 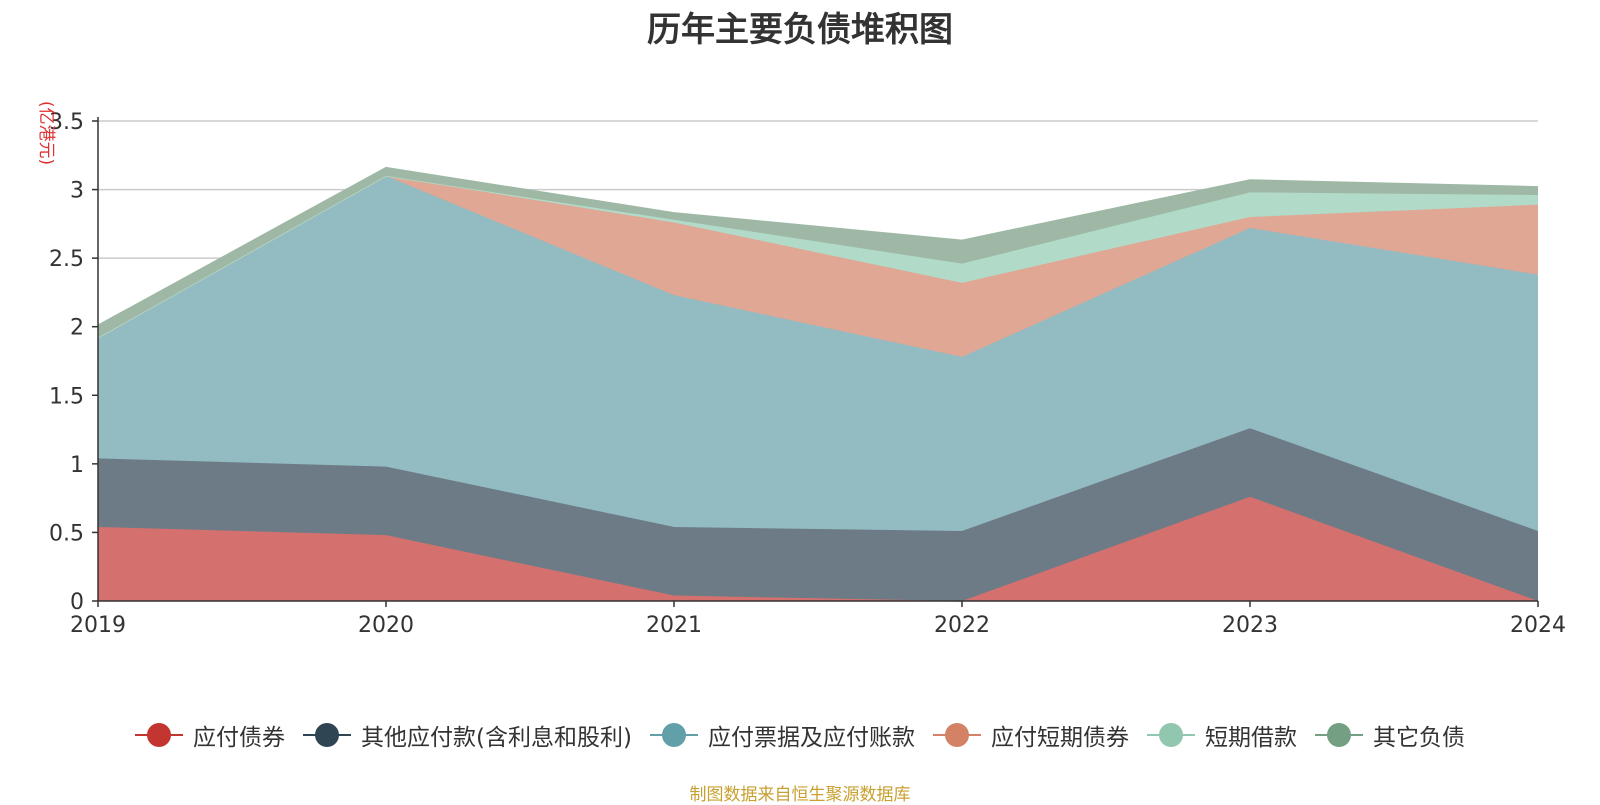 What do you see at coordinates (1059, 738) in the screenshot?
I see `legend-label: 应付短期债券` at bounding box center [1059, 738].